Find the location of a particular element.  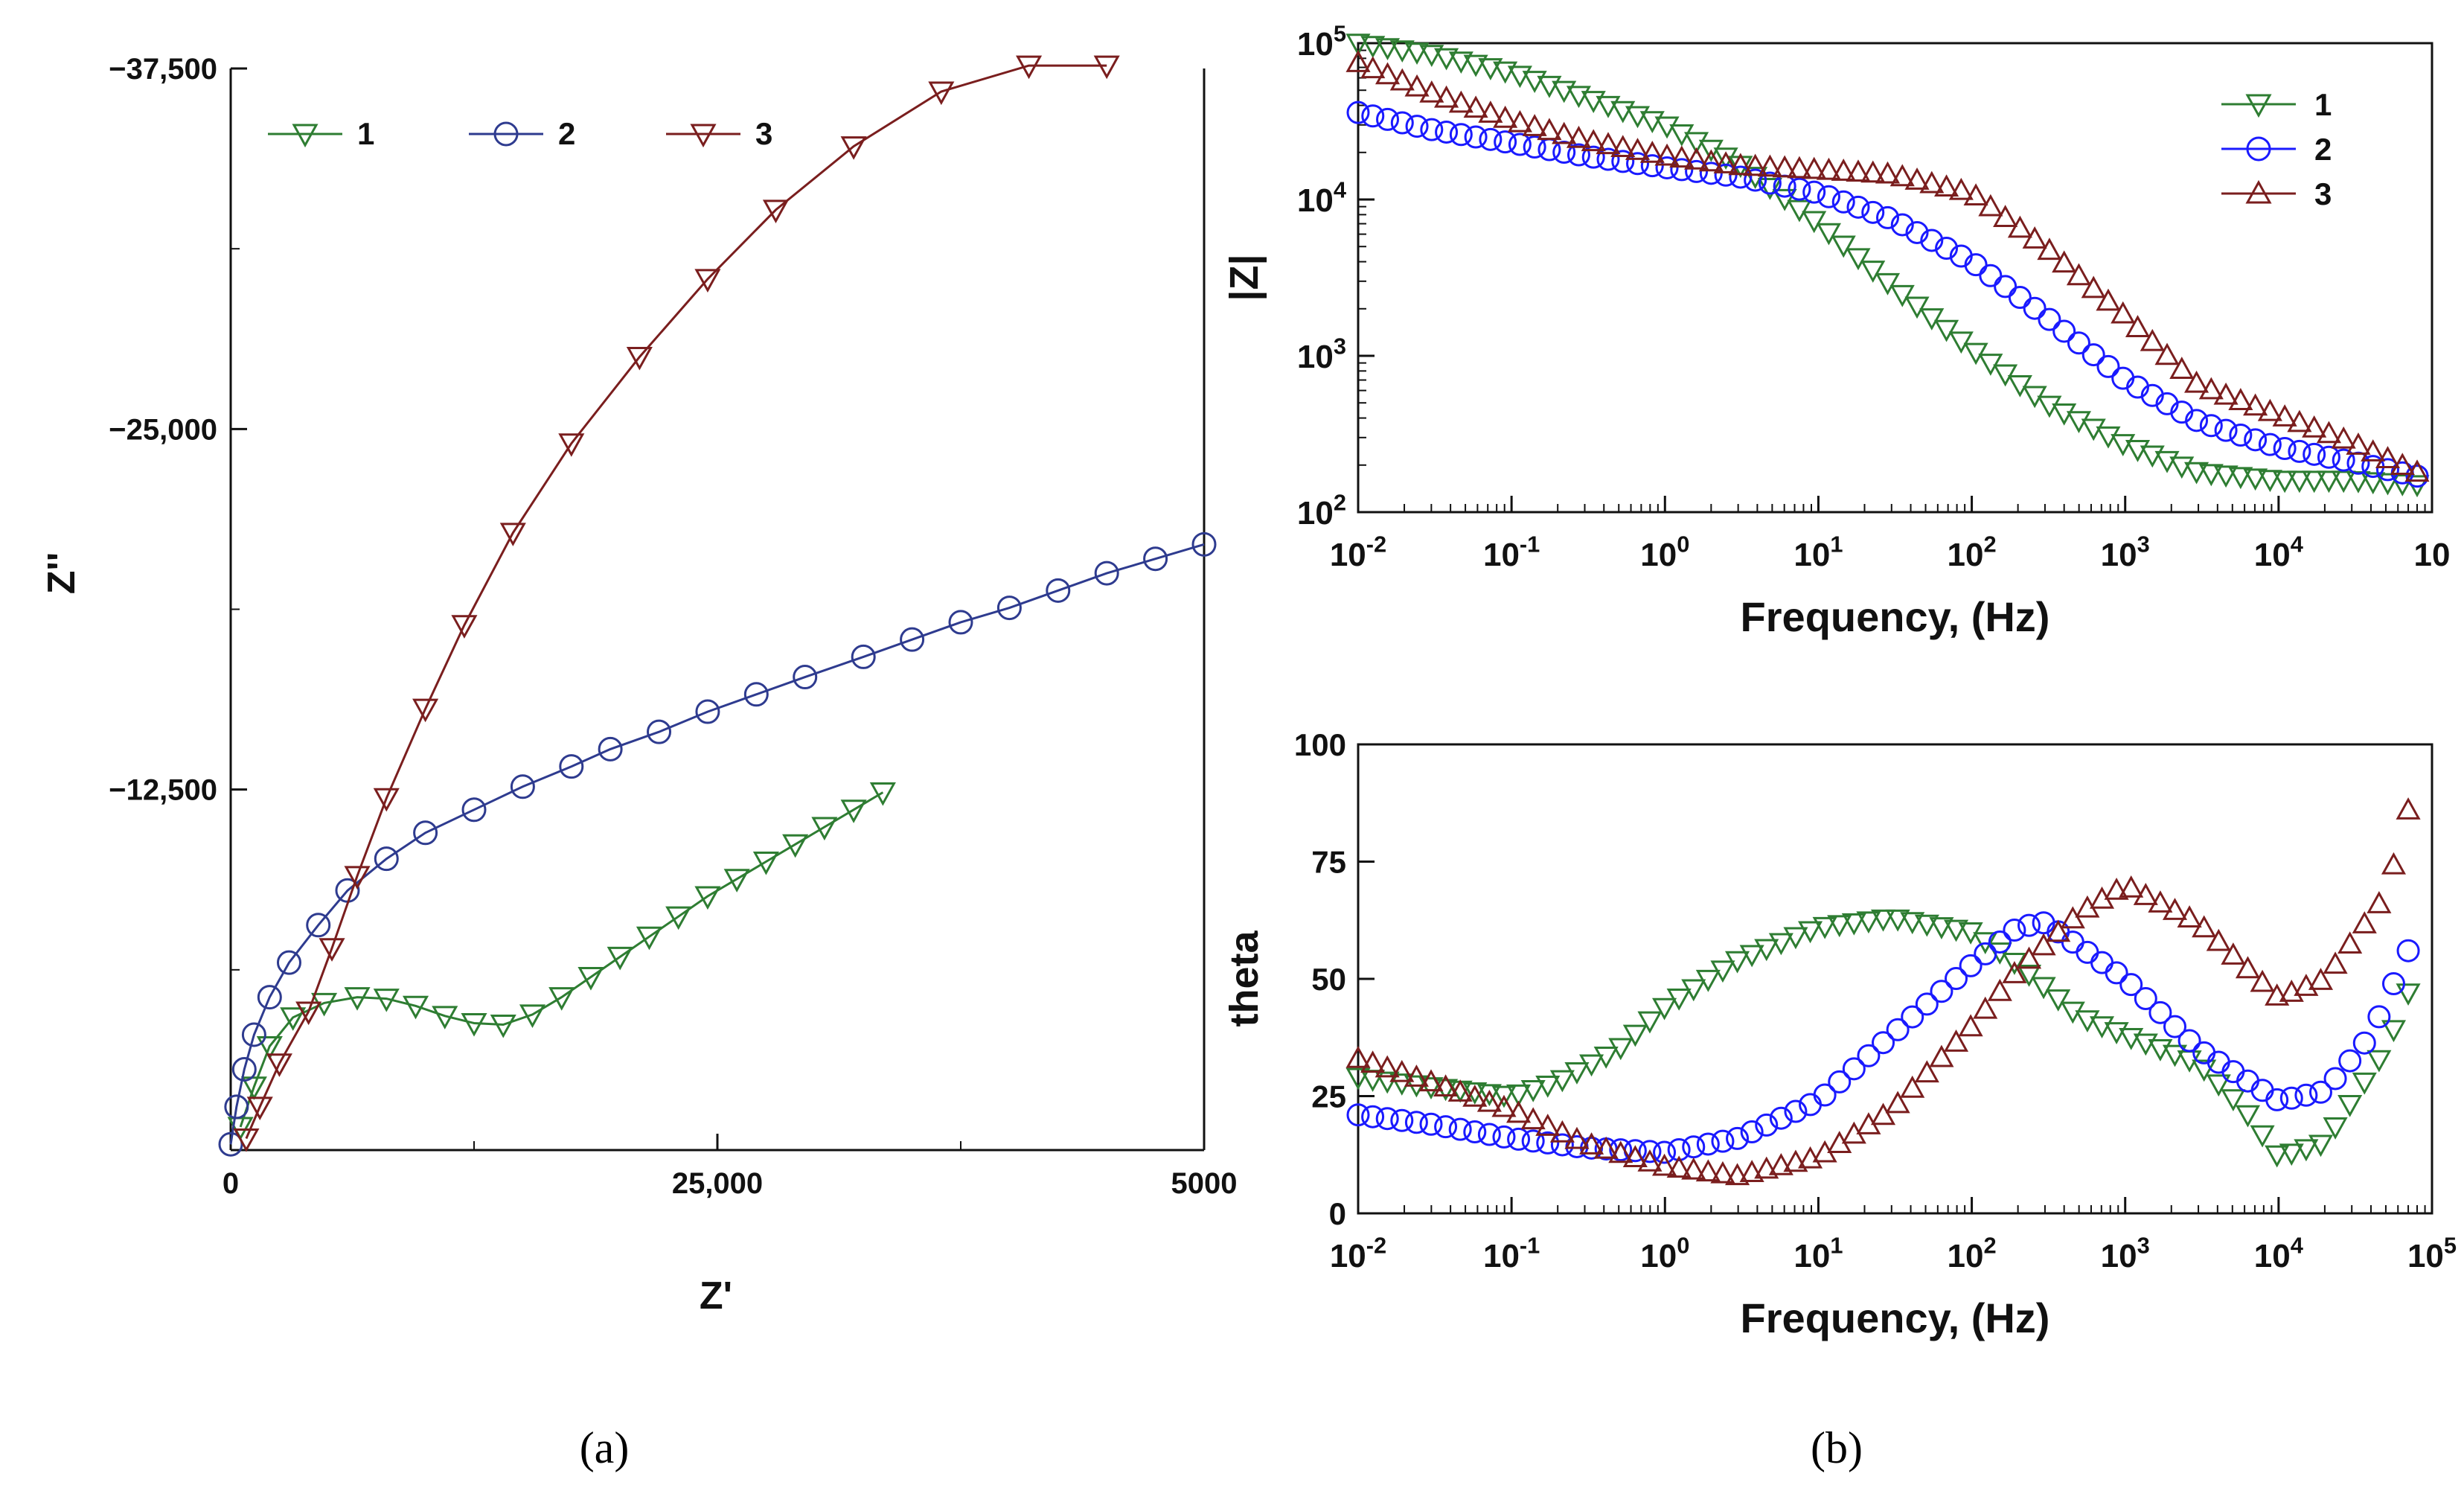

x-tick-label-exp: 3 is located at coordinates (2143, 544).